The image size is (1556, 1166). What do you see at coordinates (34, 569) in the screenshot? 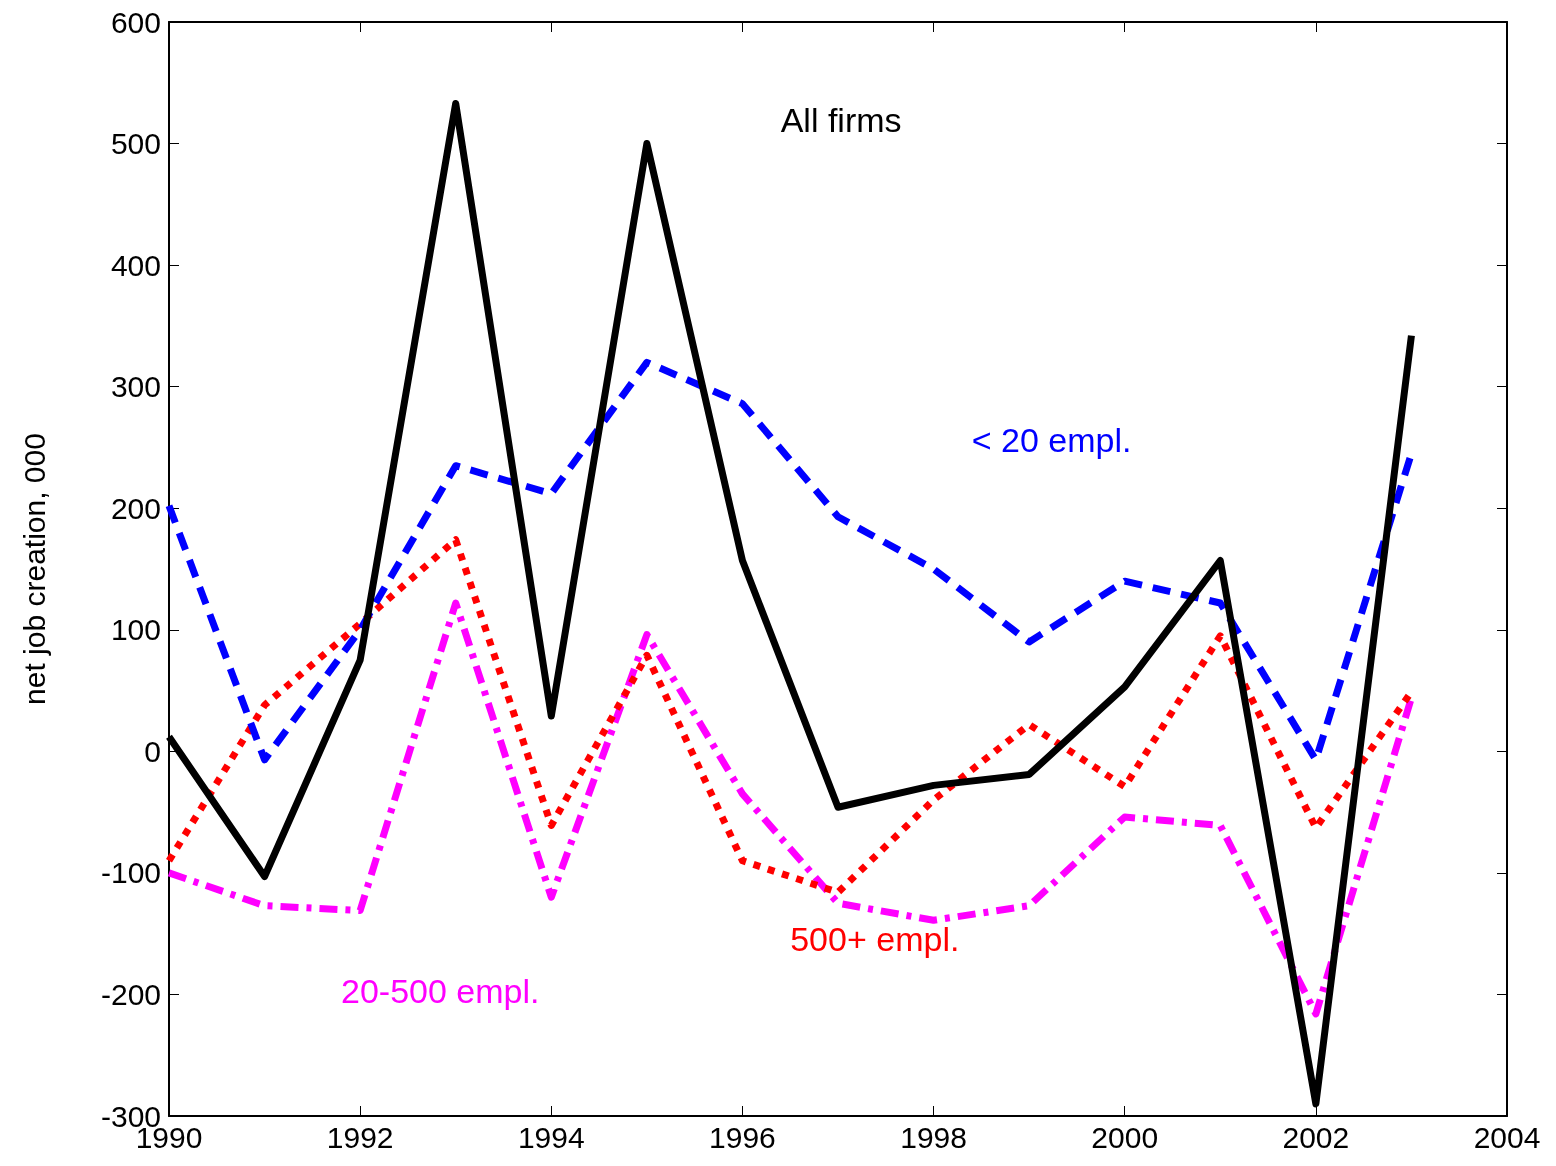
I see `y-axis-title: net job creation, 000` at bounding box center [34, 569].